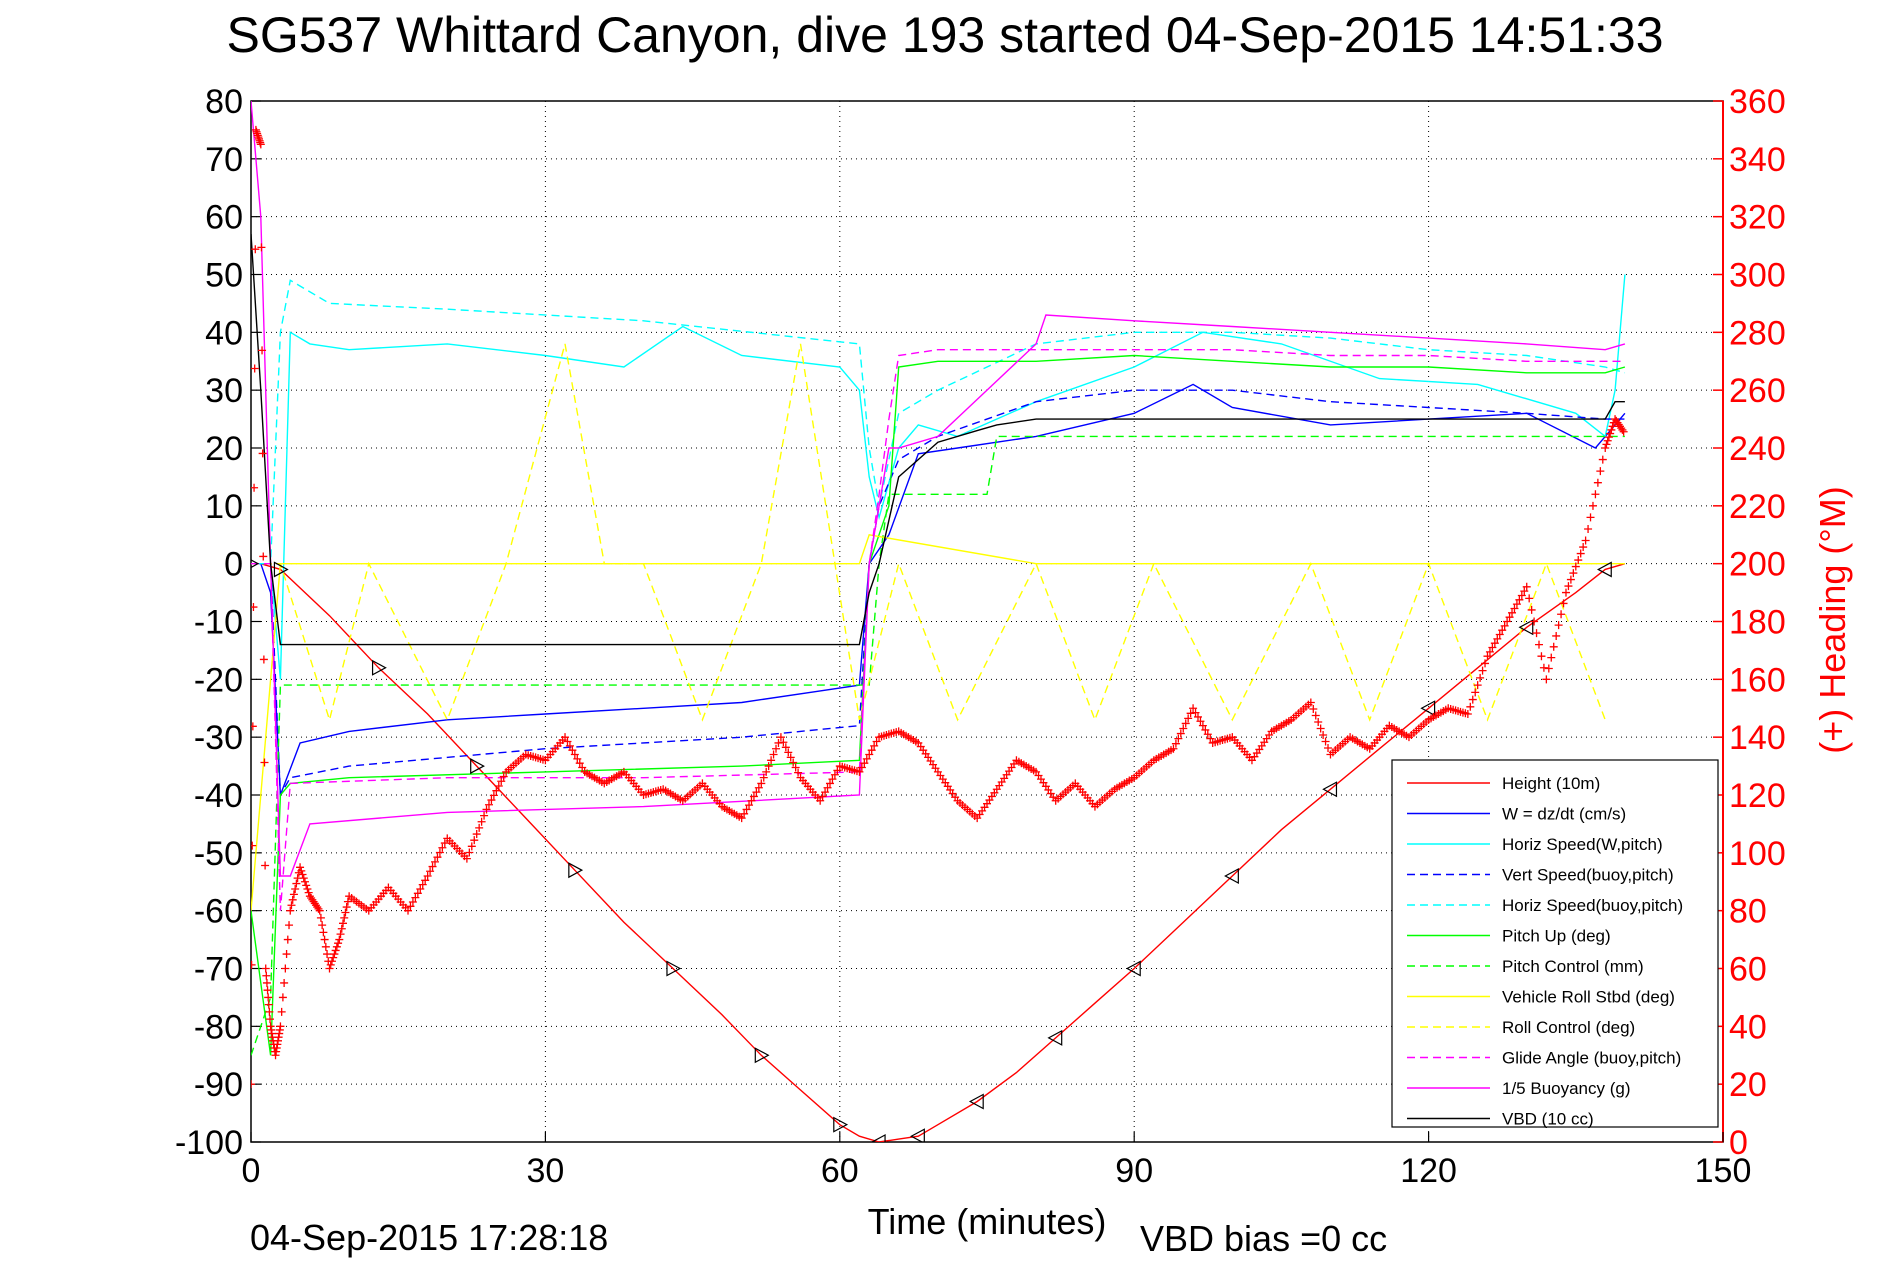 Image resolution: width=1891 pixels, height=1262 pixels. I want to click on right-tick-label: 260, so click(1757, 391).